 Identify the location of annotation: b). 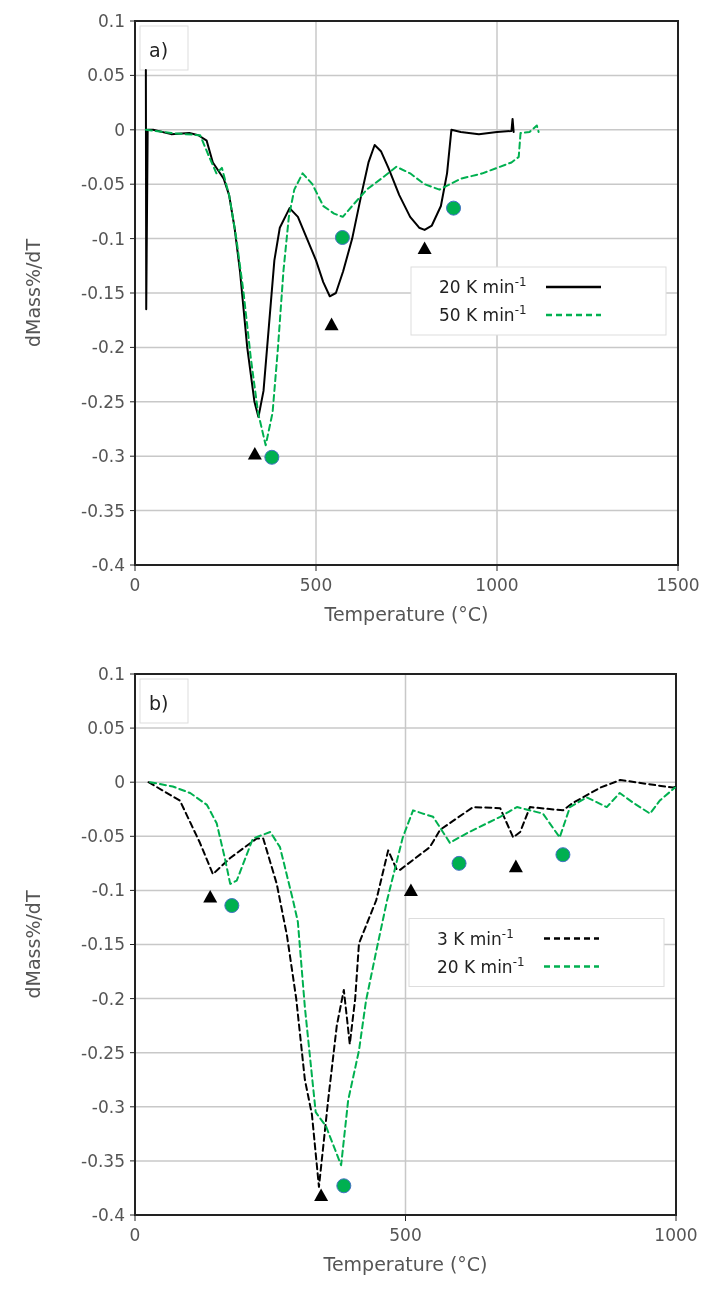
(159, 703).